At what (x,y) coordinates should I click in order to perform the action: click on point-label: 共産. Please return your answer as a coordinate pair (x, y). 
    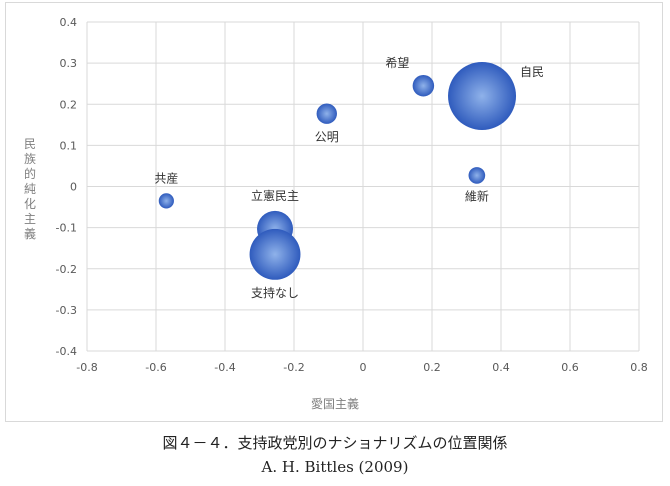
    Looking at the image, I should click on (166, 177).